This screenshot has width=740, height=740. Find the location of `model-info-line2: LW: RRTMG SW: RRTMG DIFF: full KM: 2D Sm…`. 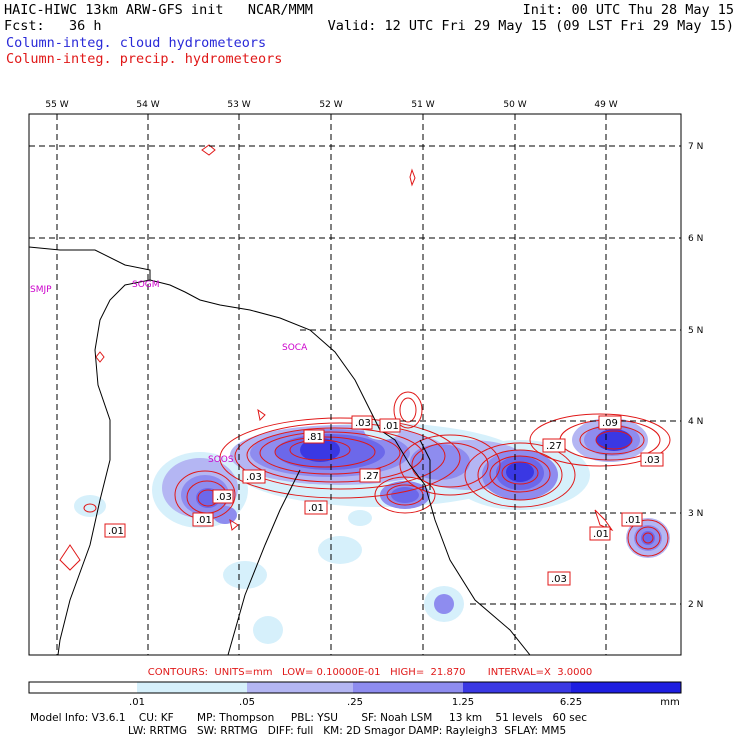

model-info-line2: LW: RRTMG SW: RRTMG DIFF: full KM: 2D Sm… is located at coordinates (347, 731).